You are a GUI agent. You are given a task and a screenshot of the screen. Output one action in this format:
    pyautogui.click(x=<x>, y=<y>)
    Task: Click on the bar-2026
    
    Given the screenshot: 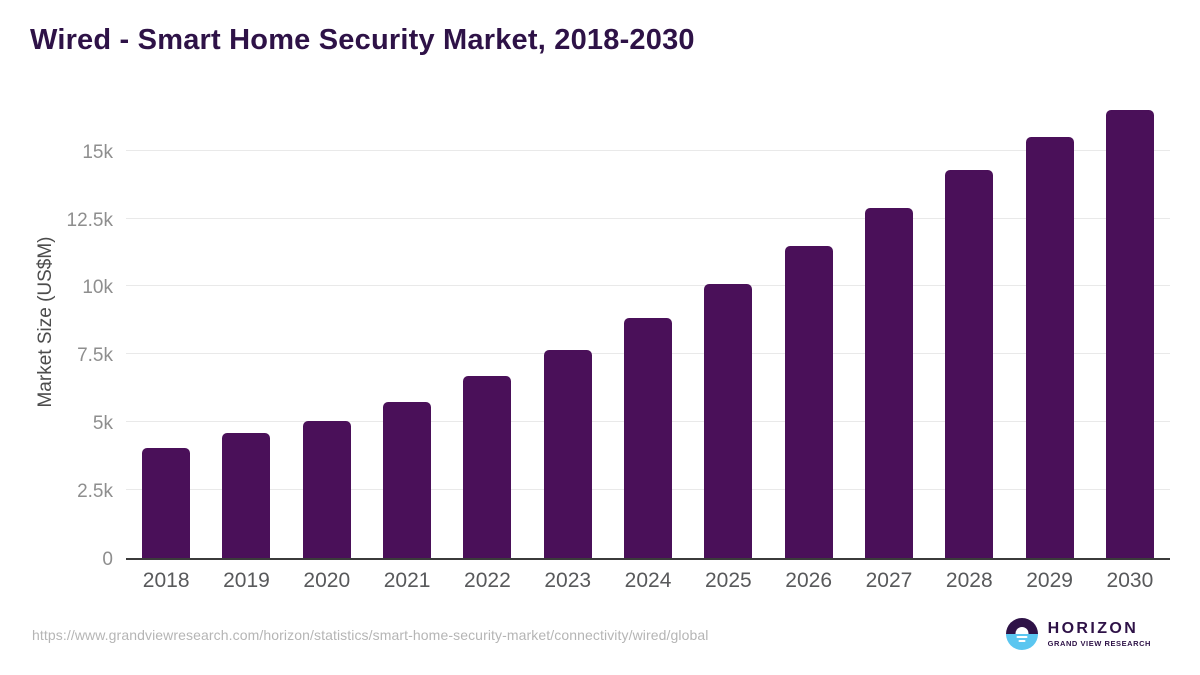 What is the action you would take?
    pyautogui.click(x=808, y=401)
    